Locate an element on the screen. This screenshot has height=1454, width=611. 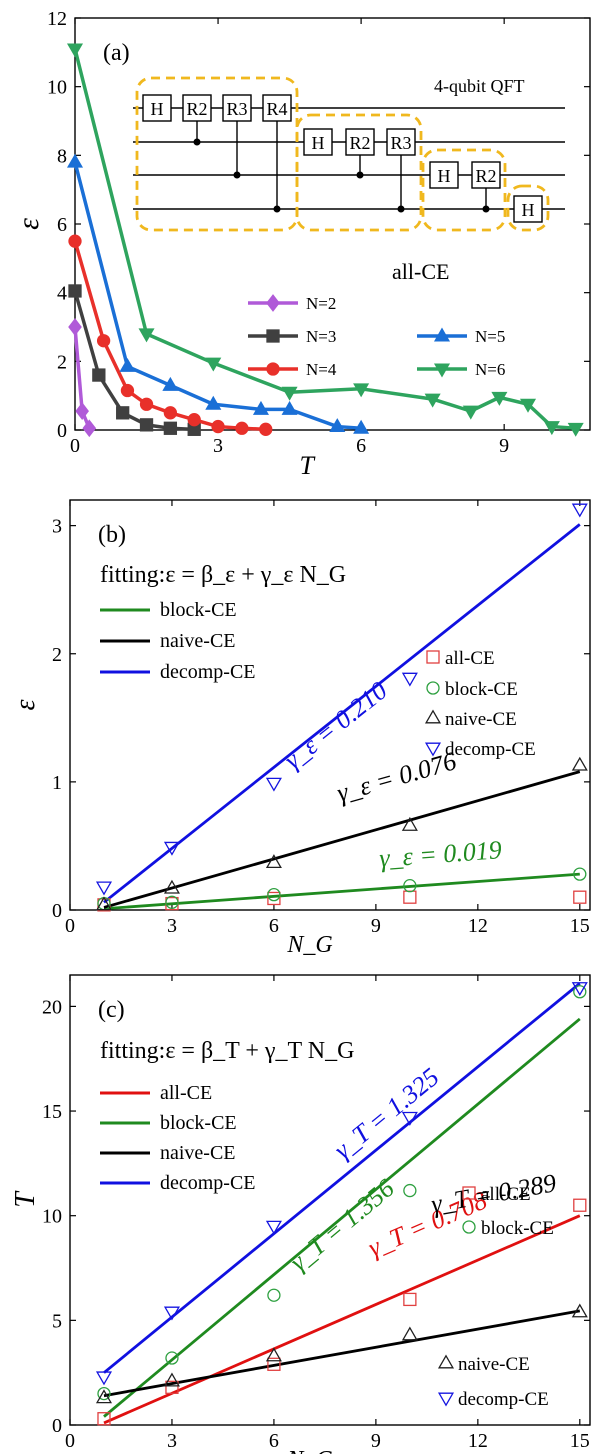
x-tick-label: 15 is located at coordinates (580, 926).